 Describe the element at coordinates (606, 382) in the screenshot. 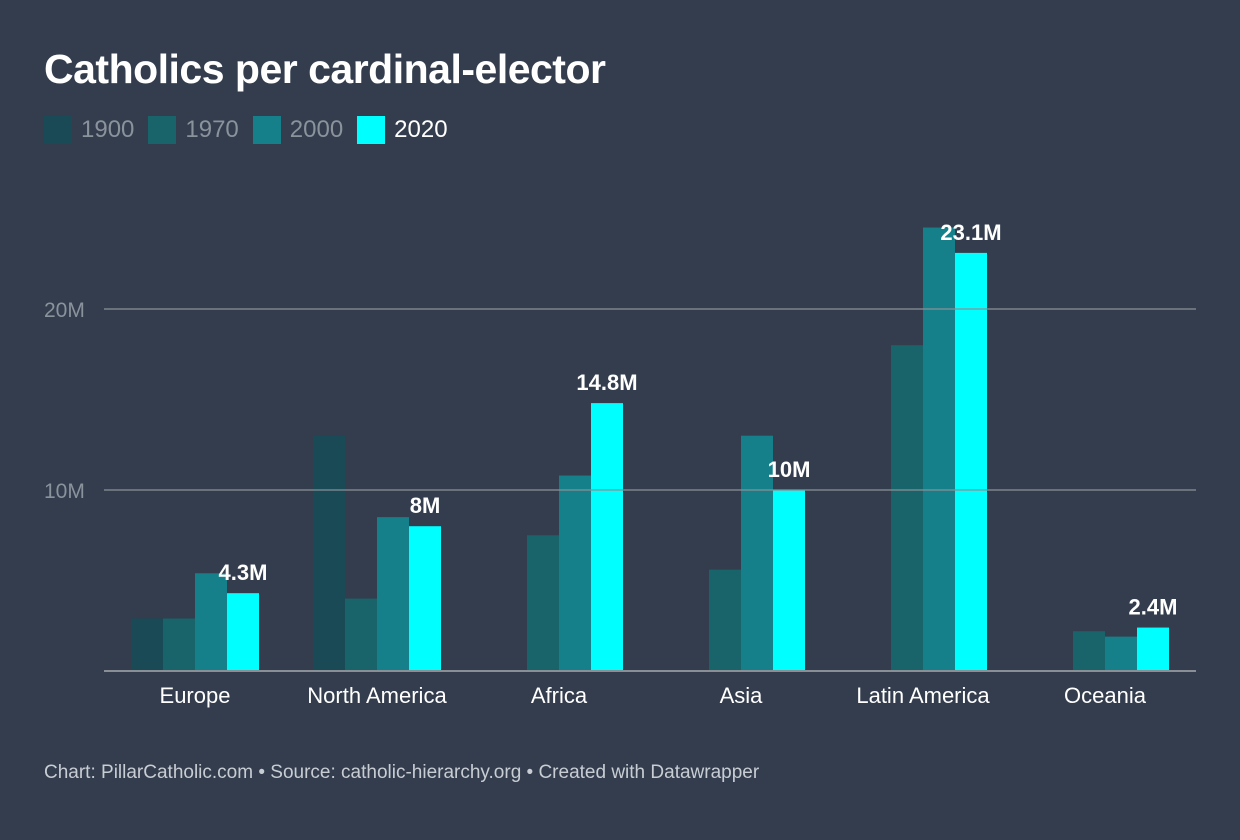

I see `data-label: 14.8M` at that location.